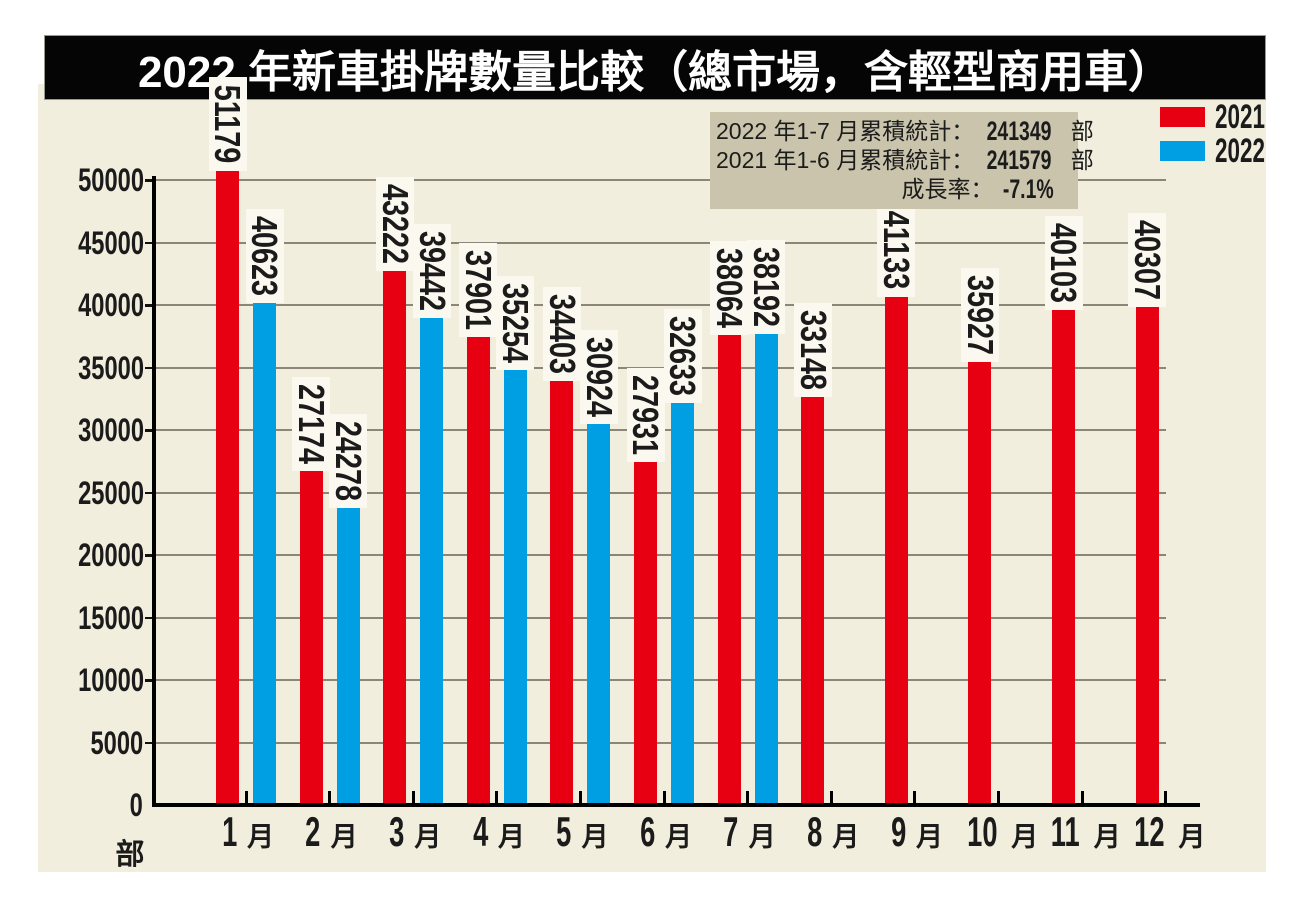 Image resolution: width=1308 pixels, height=901 pixels. Describe the element at coordinates (111, 617) in the screenshot. I see `y-axis-label-text: 15000` at that location.